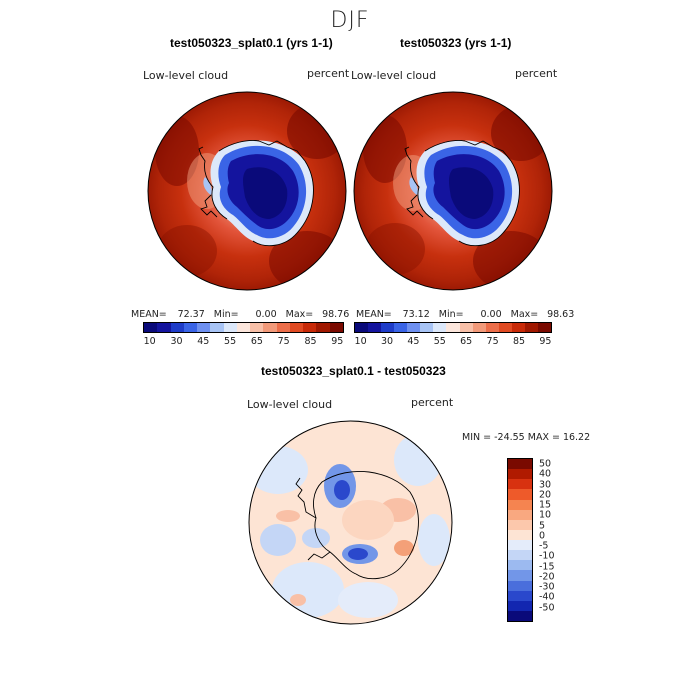  I want to click on panel-2-colorbar-tick-label: 30, so click(387, 341).